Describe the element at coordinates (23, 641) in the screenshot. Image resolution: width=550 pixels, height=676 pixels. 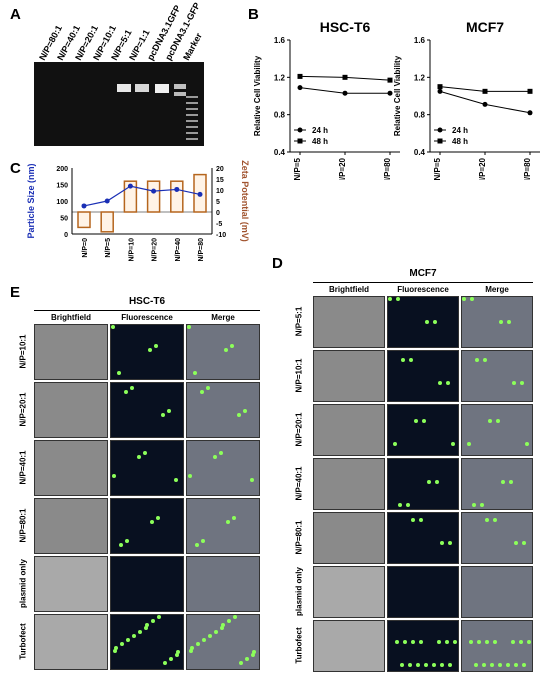
I see `row-label: Turbofect` at that location.